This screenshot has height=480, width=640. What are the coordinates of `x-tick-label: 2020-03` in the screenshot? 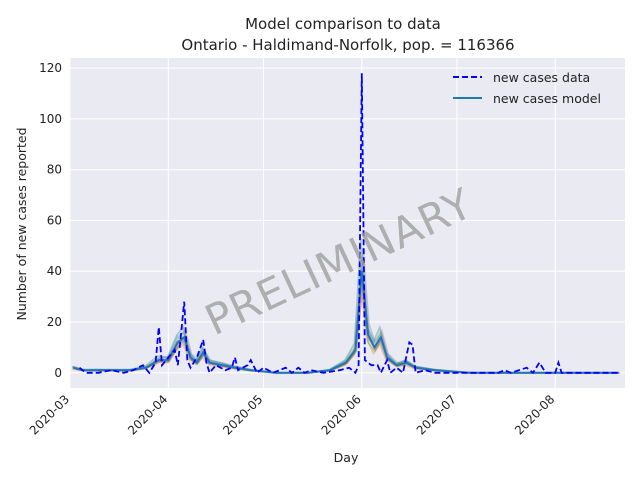 It's located at (49, 414).